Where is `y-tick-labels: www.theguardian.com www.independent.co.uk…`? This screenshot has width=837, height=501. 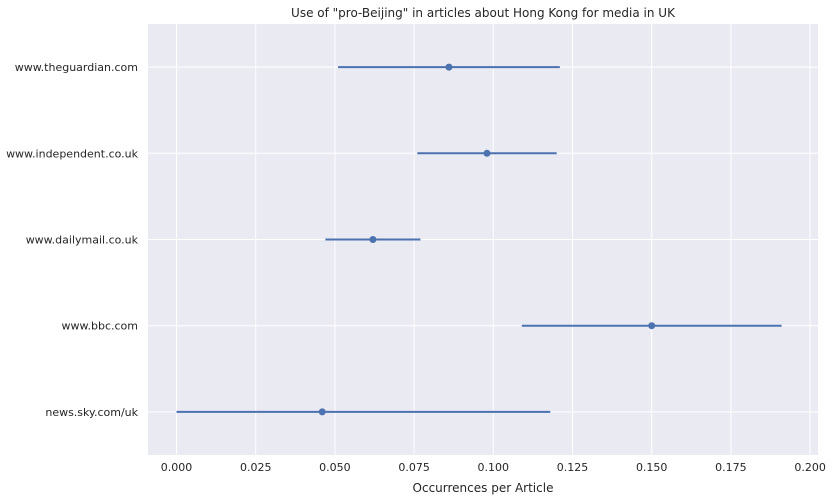
y-tick-labels: www.theguardian.com www.independent.co.uk… is located at coordinates (72, 240).